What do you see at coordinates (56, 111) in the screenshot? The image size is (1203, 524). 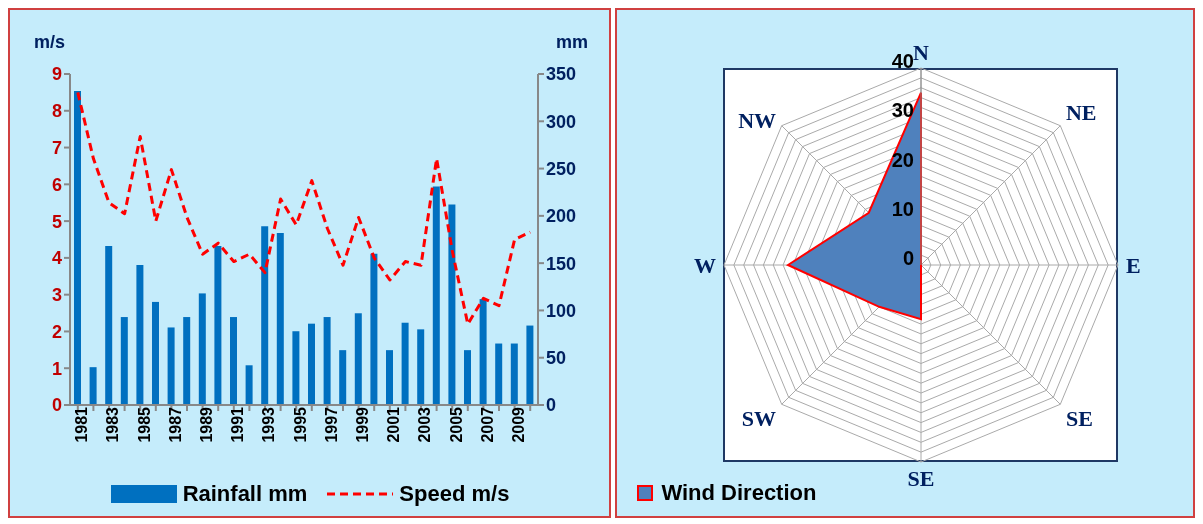 I see `y-tick-label: 8` at bounding box center [56, 111].